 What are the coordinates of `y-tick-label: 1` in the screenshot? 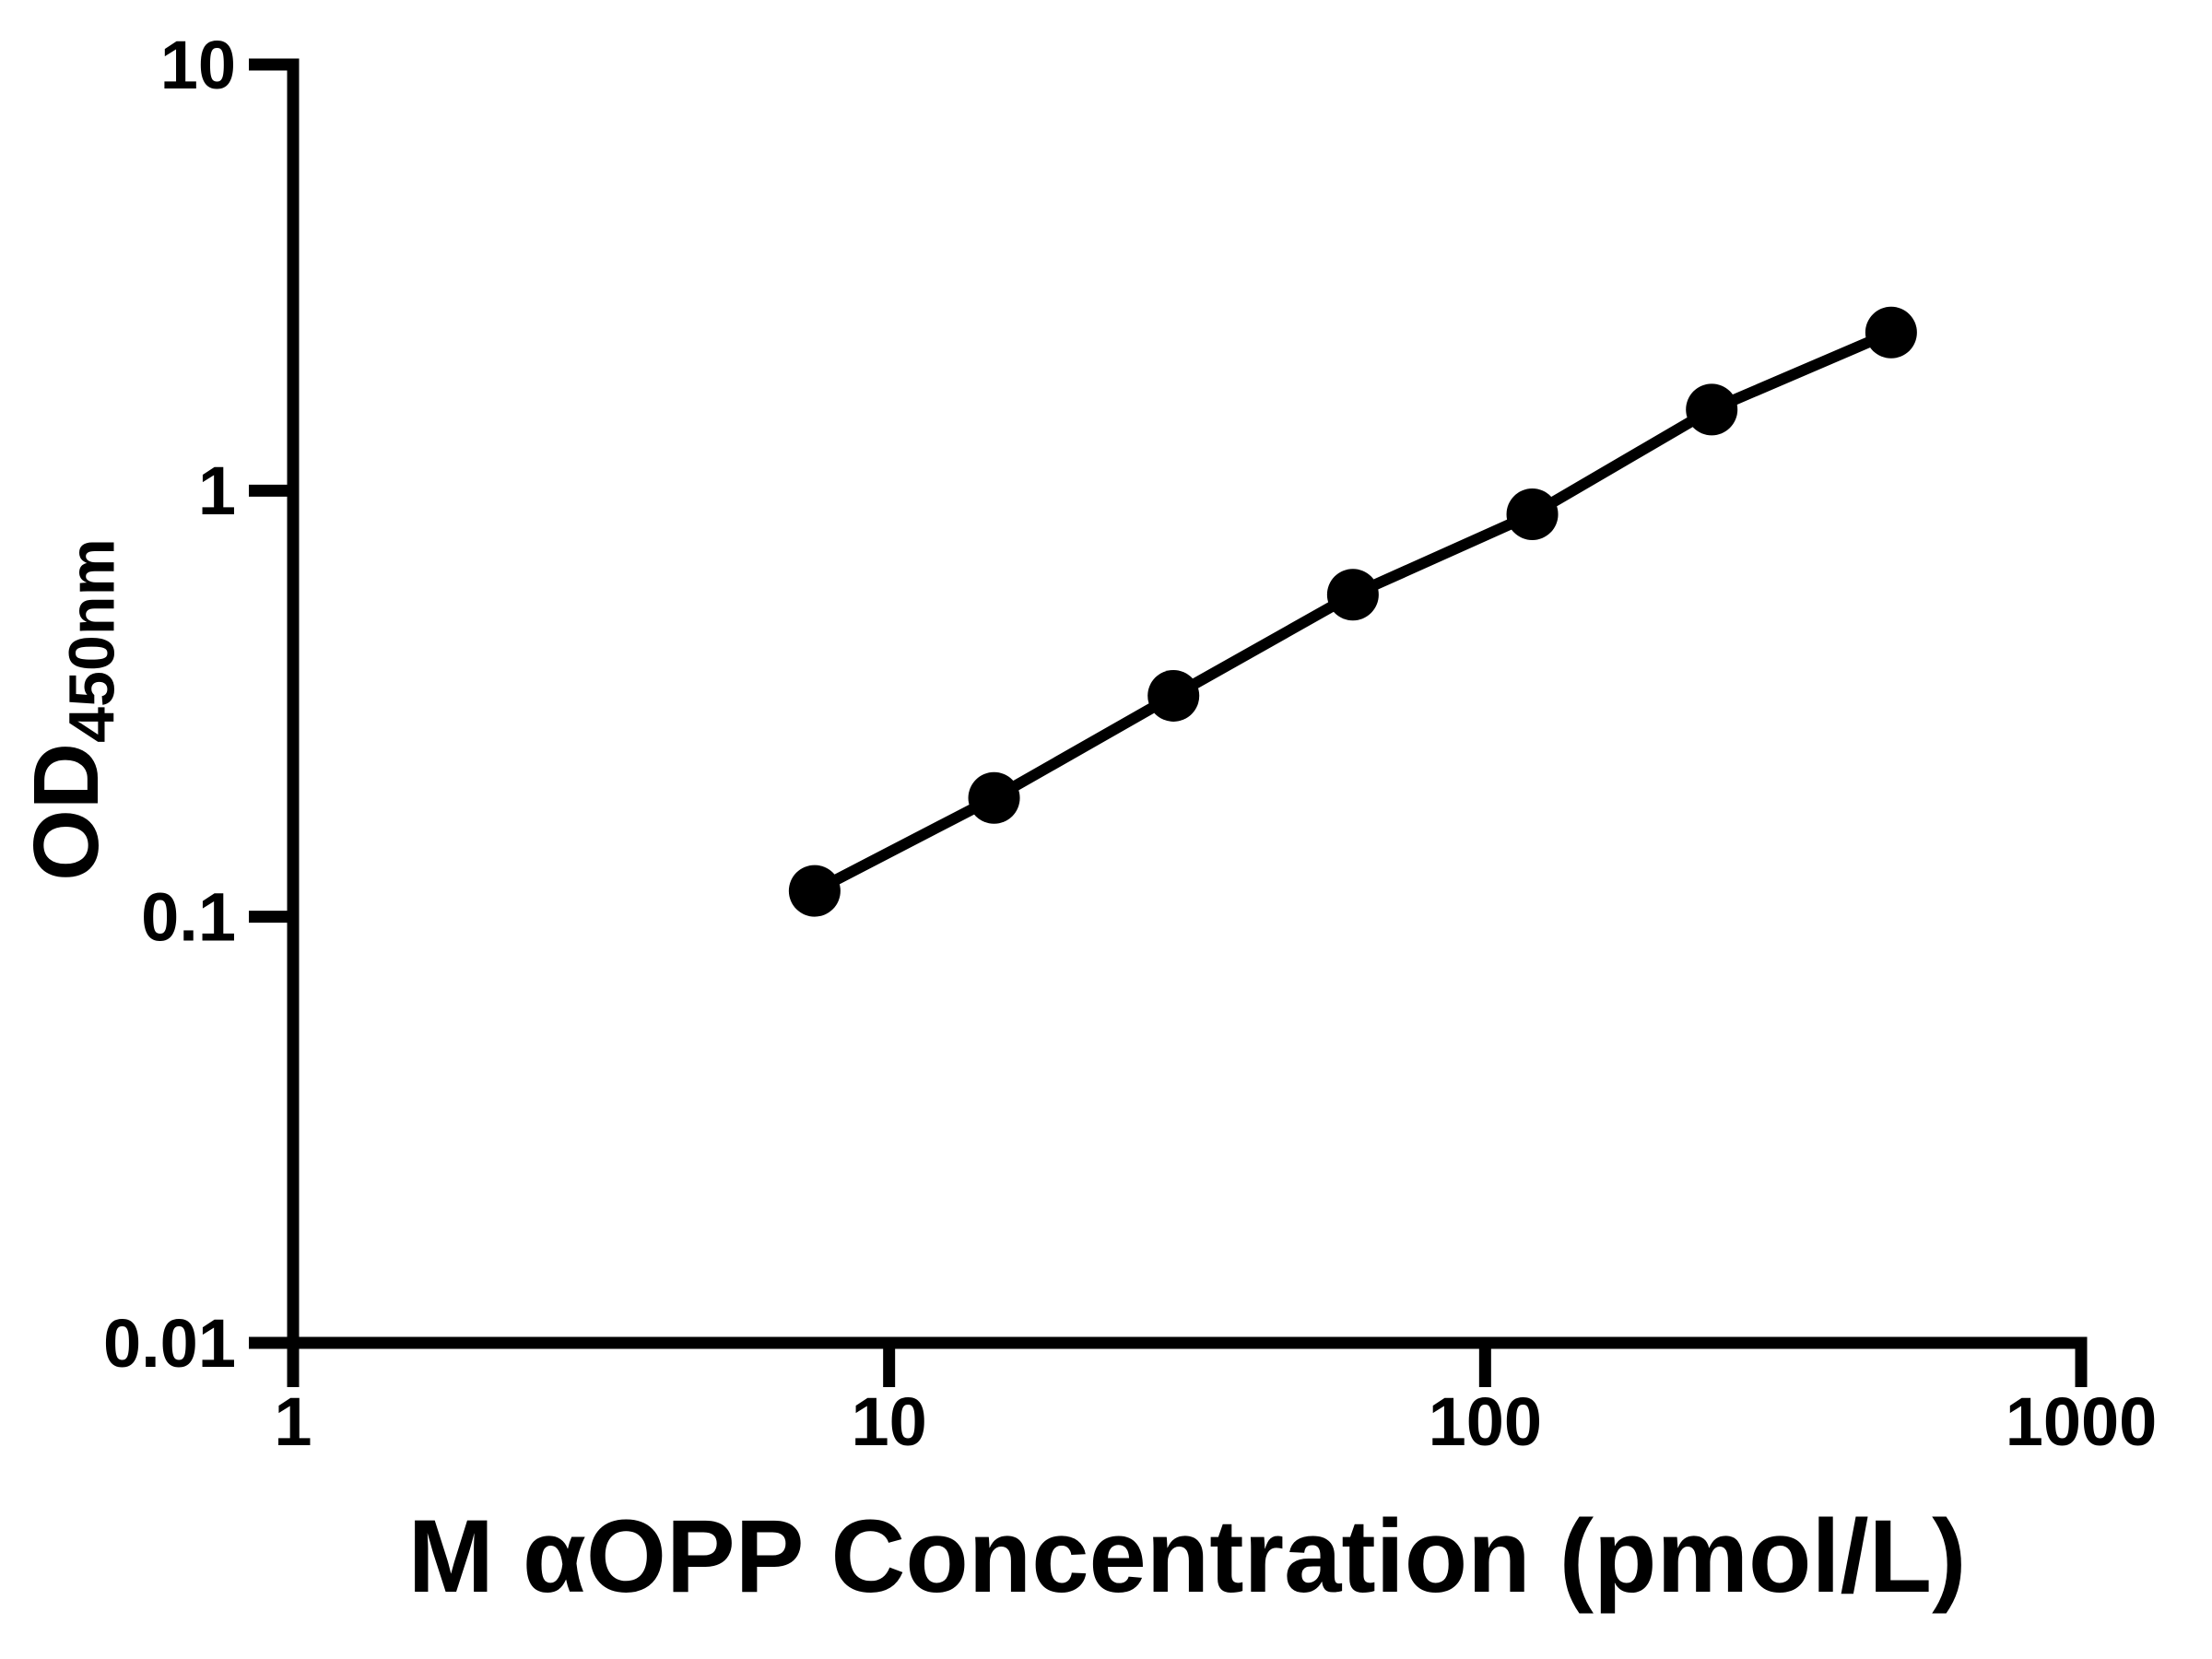 It's located at (217, 491).